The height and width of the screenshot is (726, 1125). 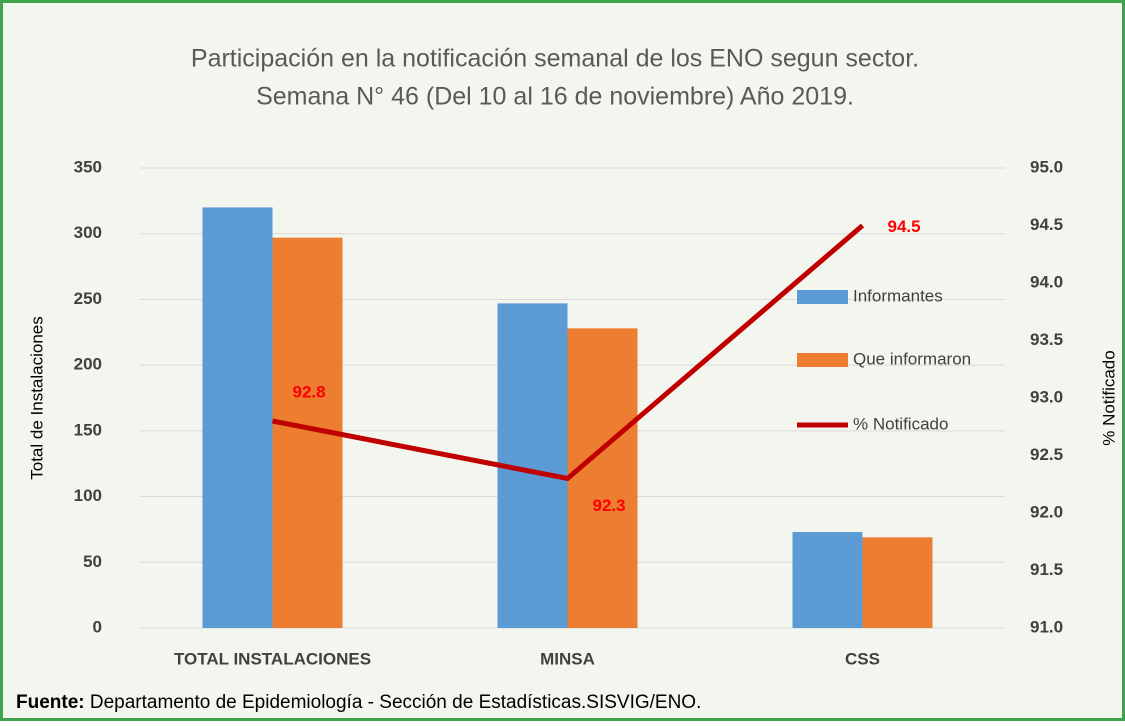 What do you see at coordinates (272, 658) in the screenshot?
I see `x-tick-label: TOTAL INSTALACIONES` at bounding box center [272, 658].